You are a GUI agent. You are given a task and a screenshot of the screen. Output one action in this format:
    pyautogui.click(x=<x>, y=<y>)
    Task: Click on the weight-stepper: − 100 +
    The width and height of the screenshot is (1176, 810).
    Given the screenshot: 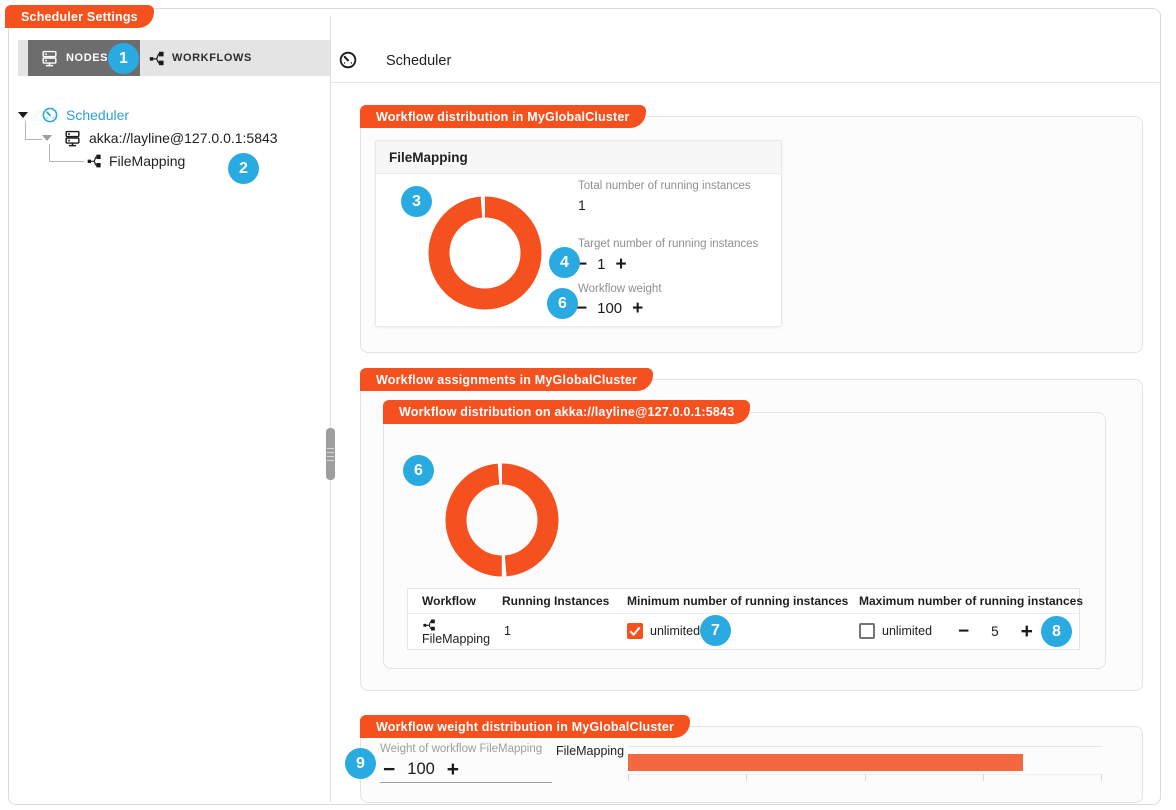 What is the action you would take?
    pyautogui.click(x=421, y=769)
    